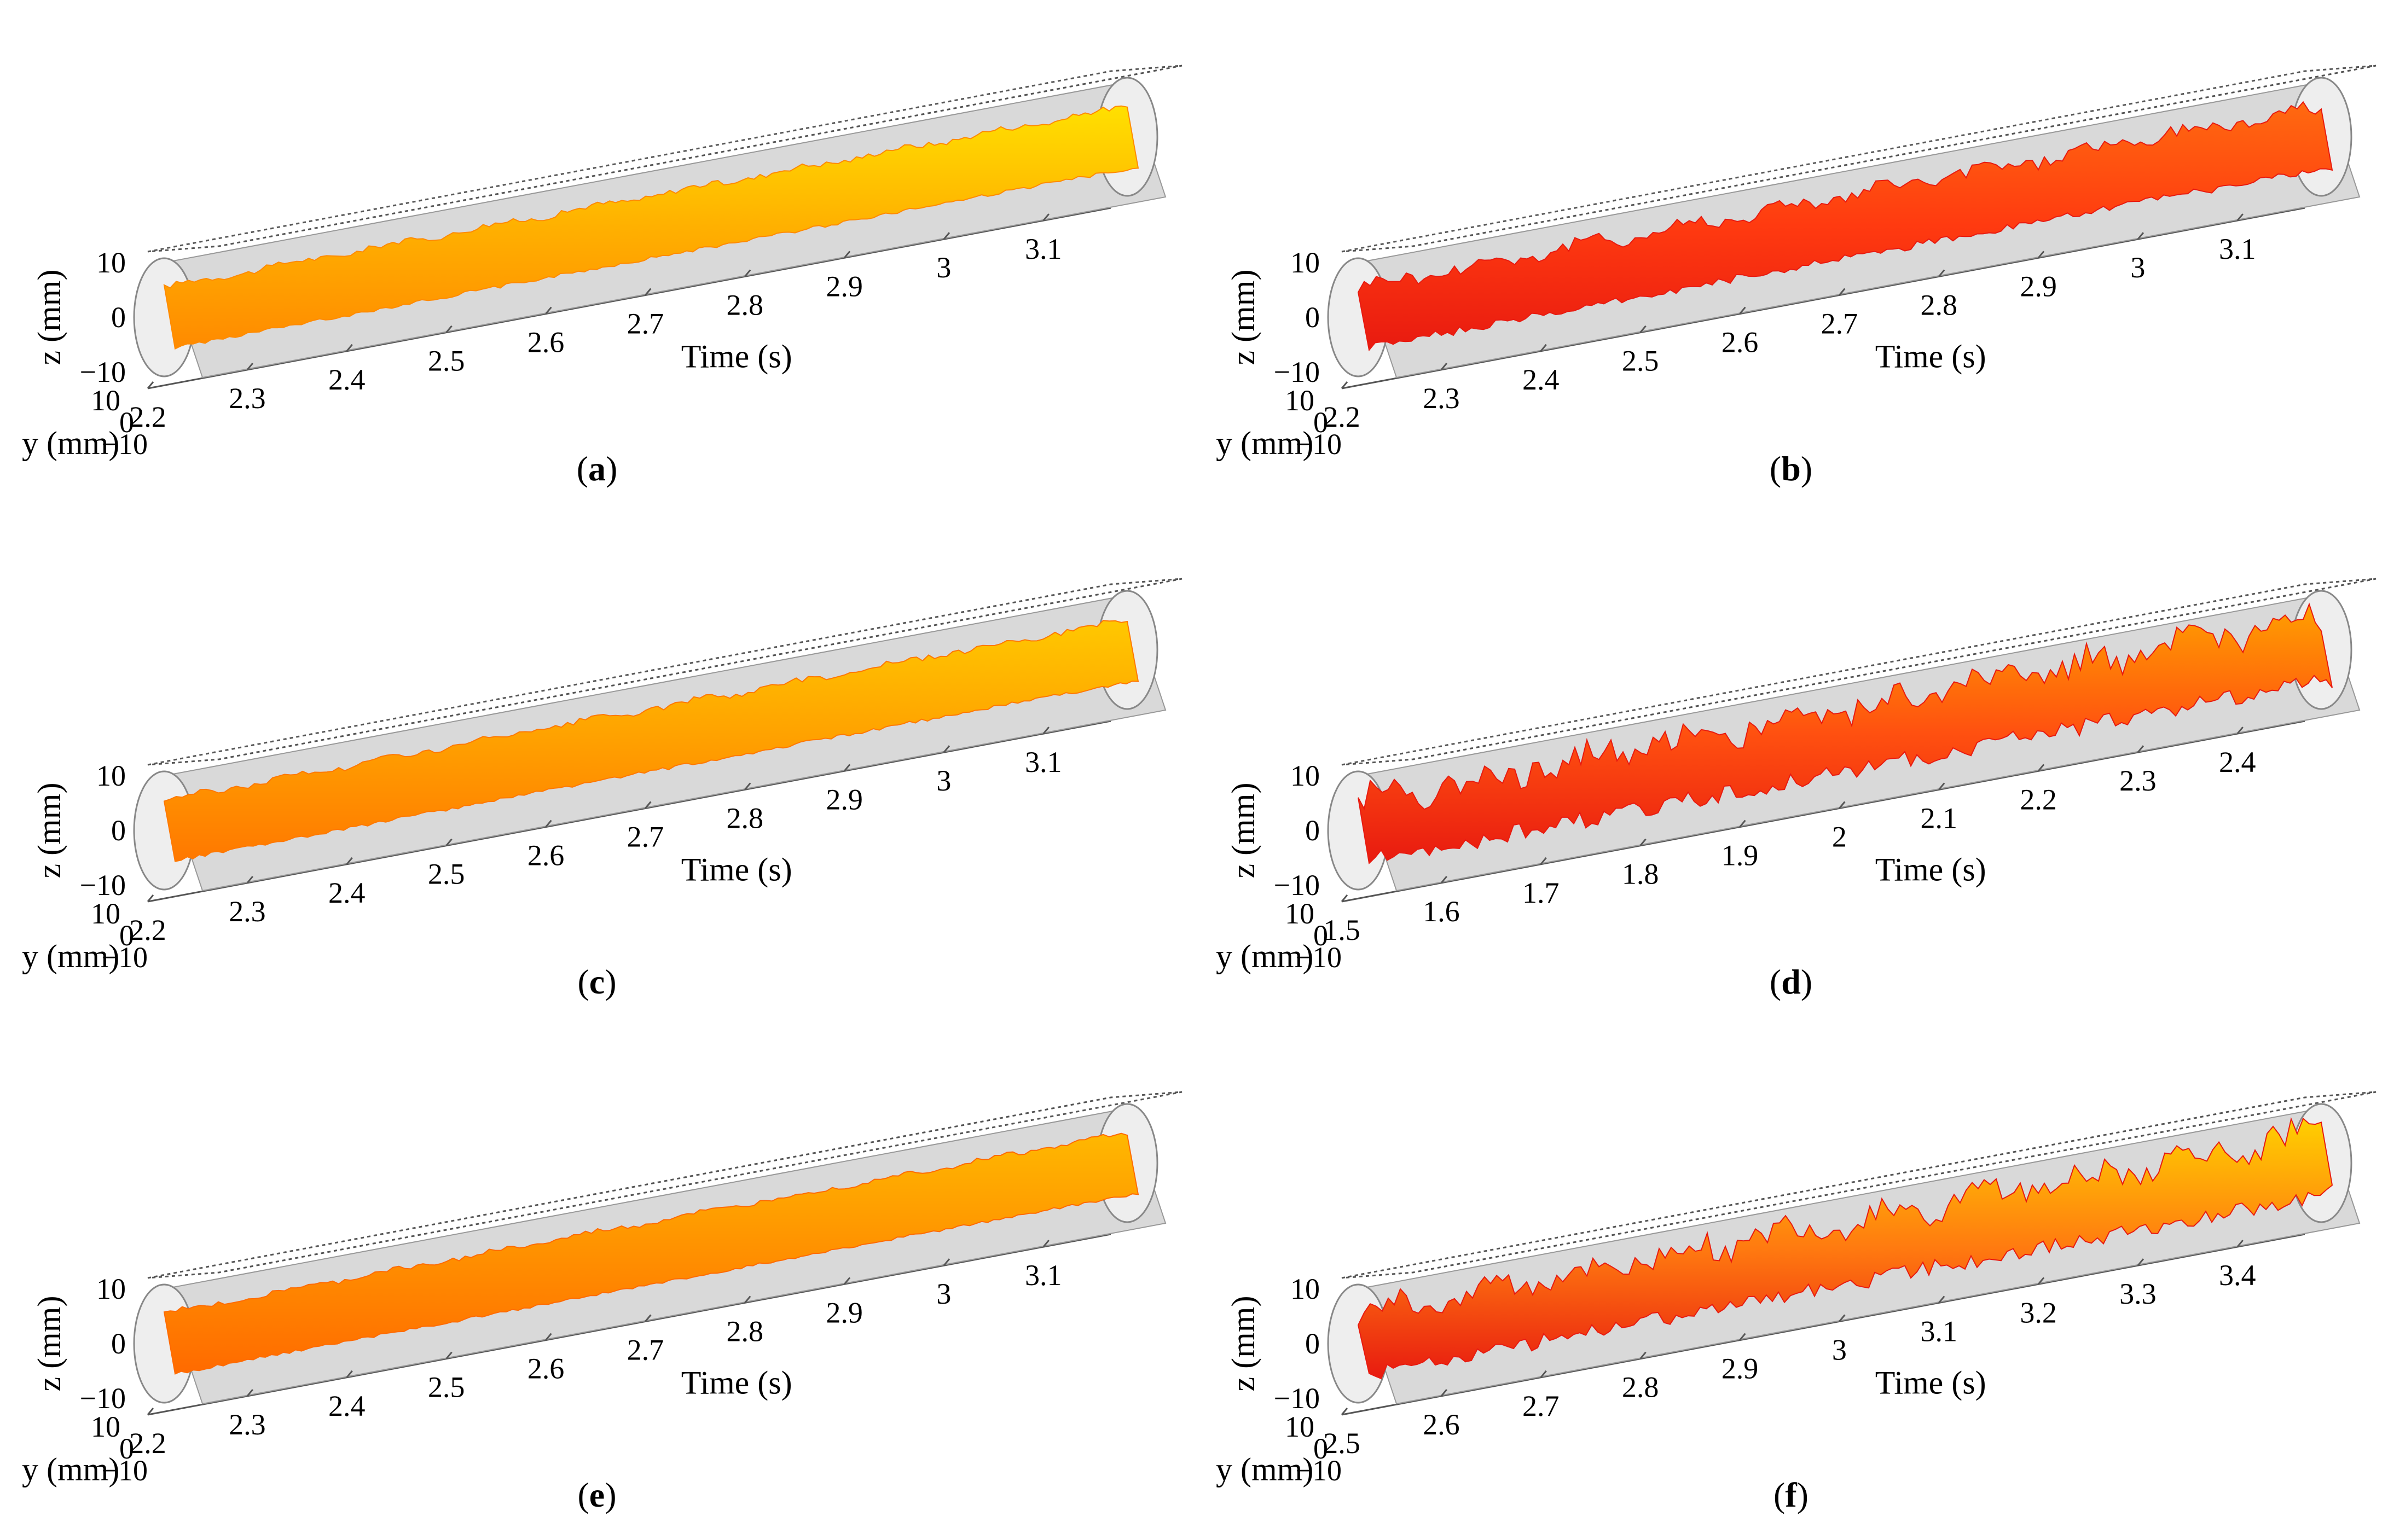 This screenshot has height=1540, width=2388. Describe the element at coordinates (2237, 1275) in the screenshot. I see `time-tick-label: 3.4` at that location.